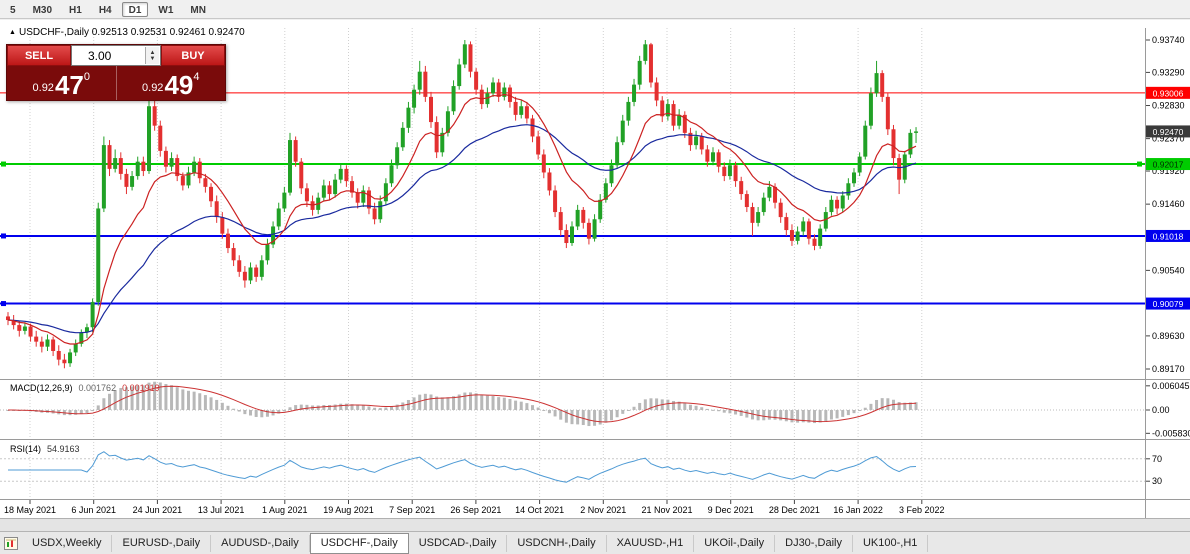  Describe the element at coordinates (75, 9) in the screenshot. I see `timeframe-button-h1: H1` at that location.